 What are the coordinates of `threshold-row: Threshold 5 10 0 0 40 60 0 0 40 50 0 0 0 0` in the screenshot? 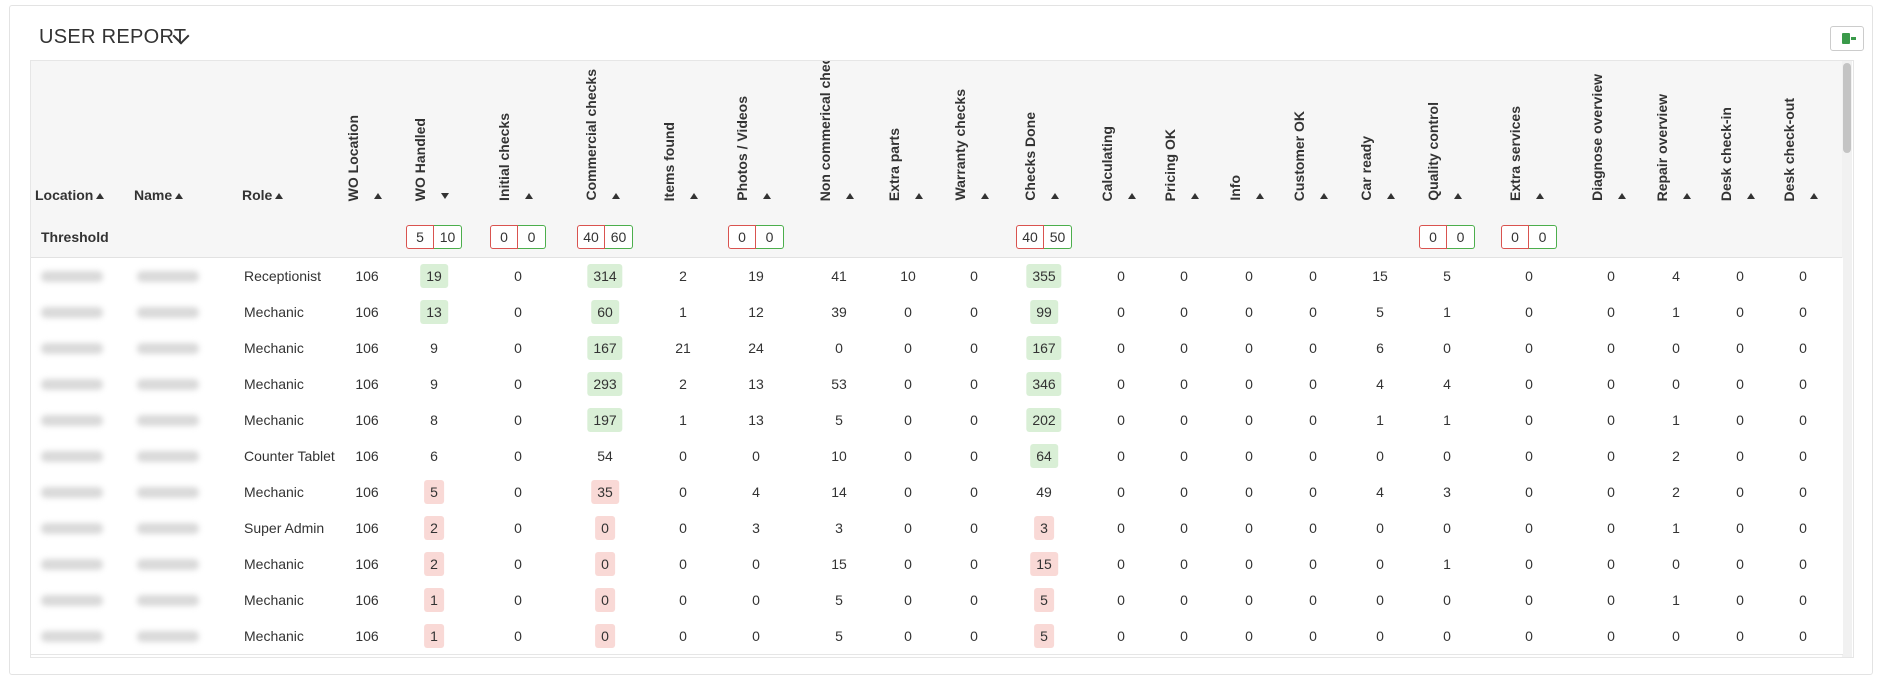 It's located at (937, 237).